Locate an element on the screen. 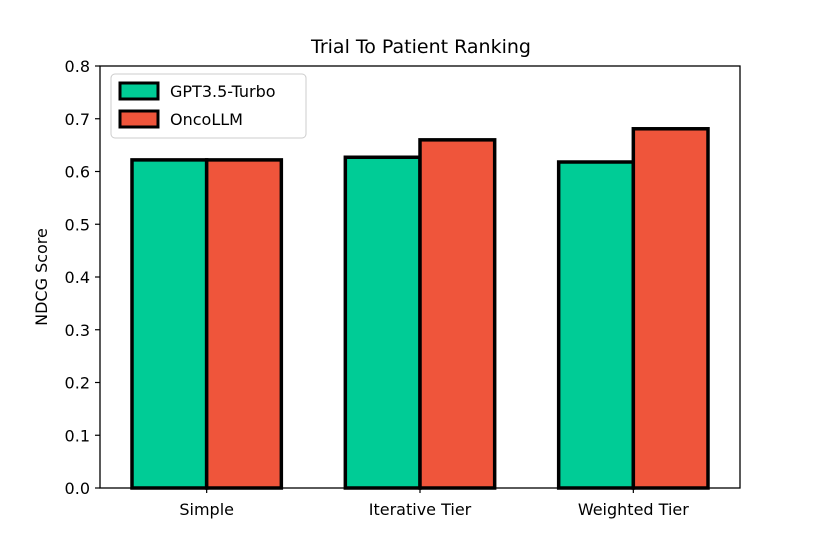 The width and height of the screenshot is (822, 552). legend-box is located at coordinates (208, 106).